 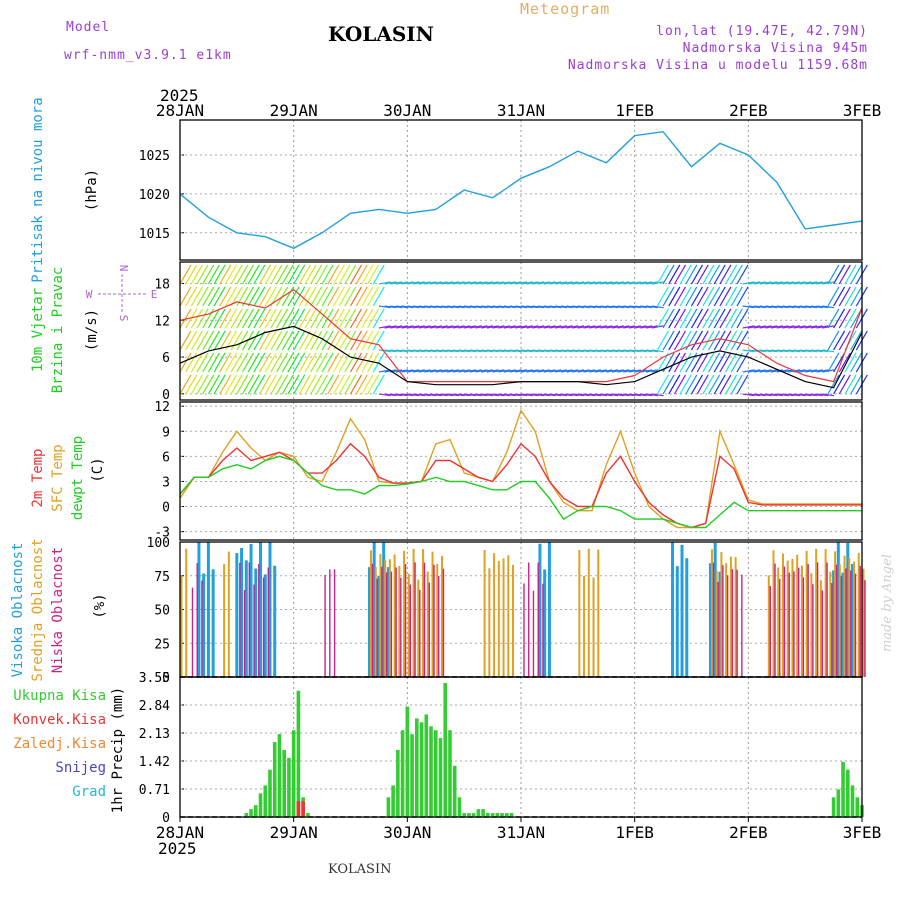 What do you see at coordinates (148, 55) in the screenshot?
I see `model-name: wrf-nmm_v3.9.1 e1km` at bounding box center [148, 55].